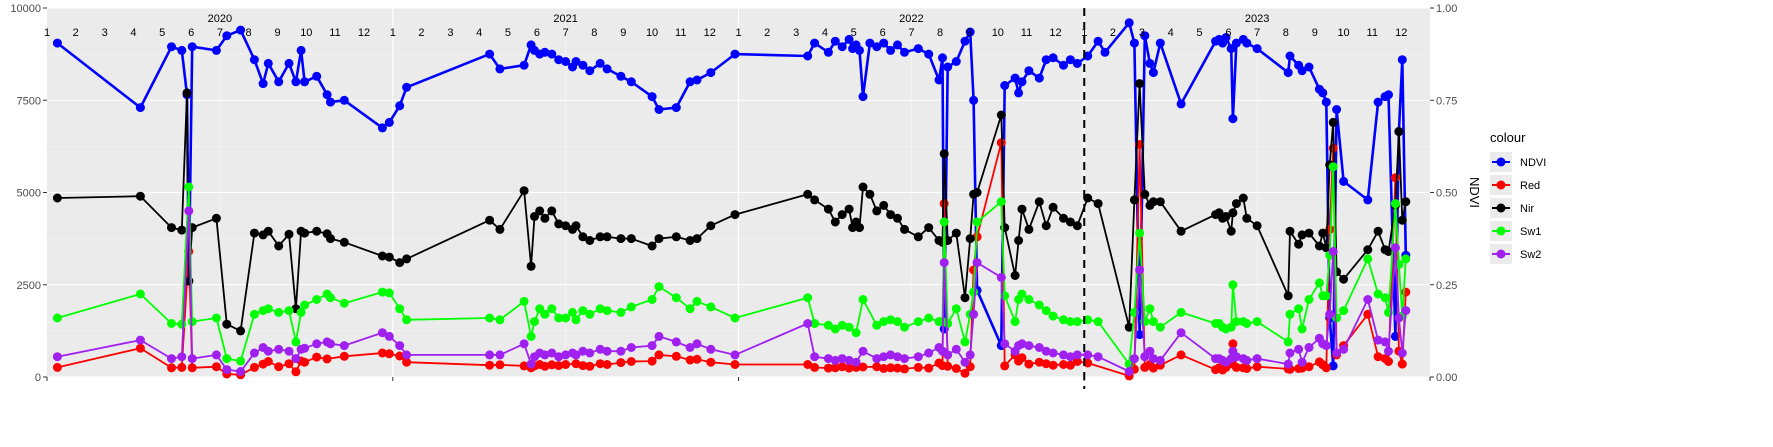 The height and width of the screenshot is (447, 1773). I want to click on legend-title: colour, so click(1508, 137).